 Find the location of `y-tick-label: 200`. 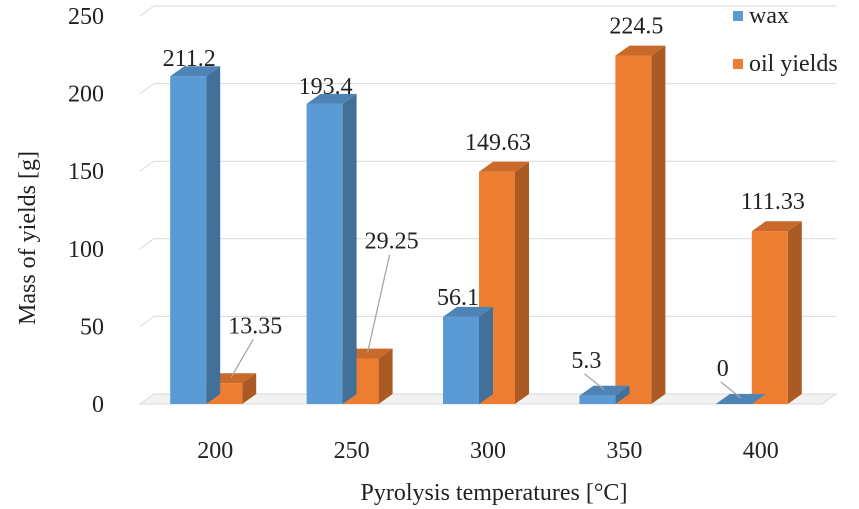

y-tick-label: 200 is located at coordinates (86, 95).